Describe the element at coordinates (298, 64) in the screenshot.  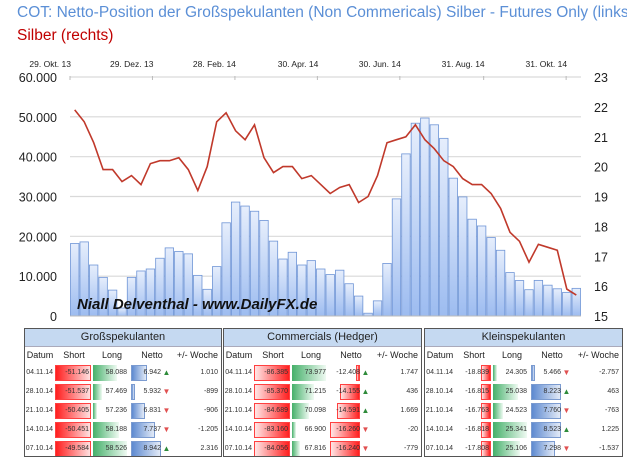
I see `x-tick-label: 30. Apr. 14` at that location.